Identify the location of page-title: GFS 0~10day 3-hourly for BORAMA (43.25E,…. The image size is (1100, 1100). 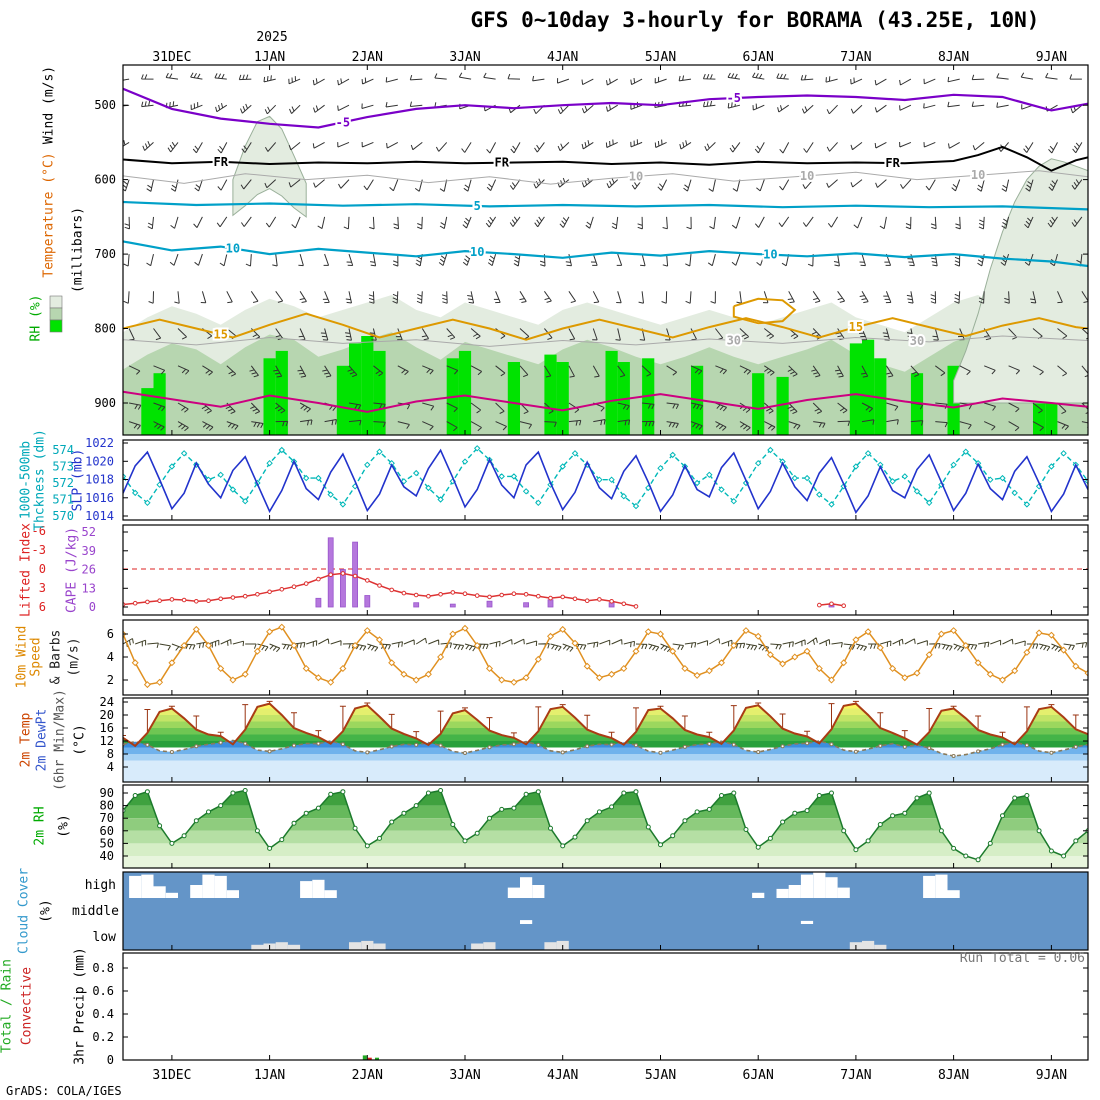
(755, 20).